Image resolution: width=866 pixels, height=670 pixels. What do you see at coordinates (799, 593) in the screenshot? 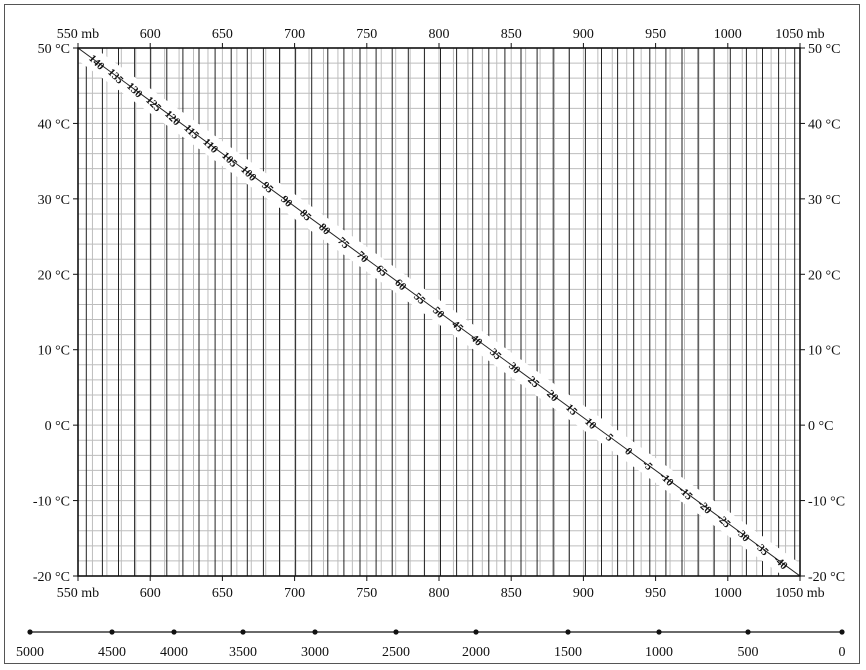
I see `x-tick-label-bottom: 1050 mb` at bounding box center [799, 593].